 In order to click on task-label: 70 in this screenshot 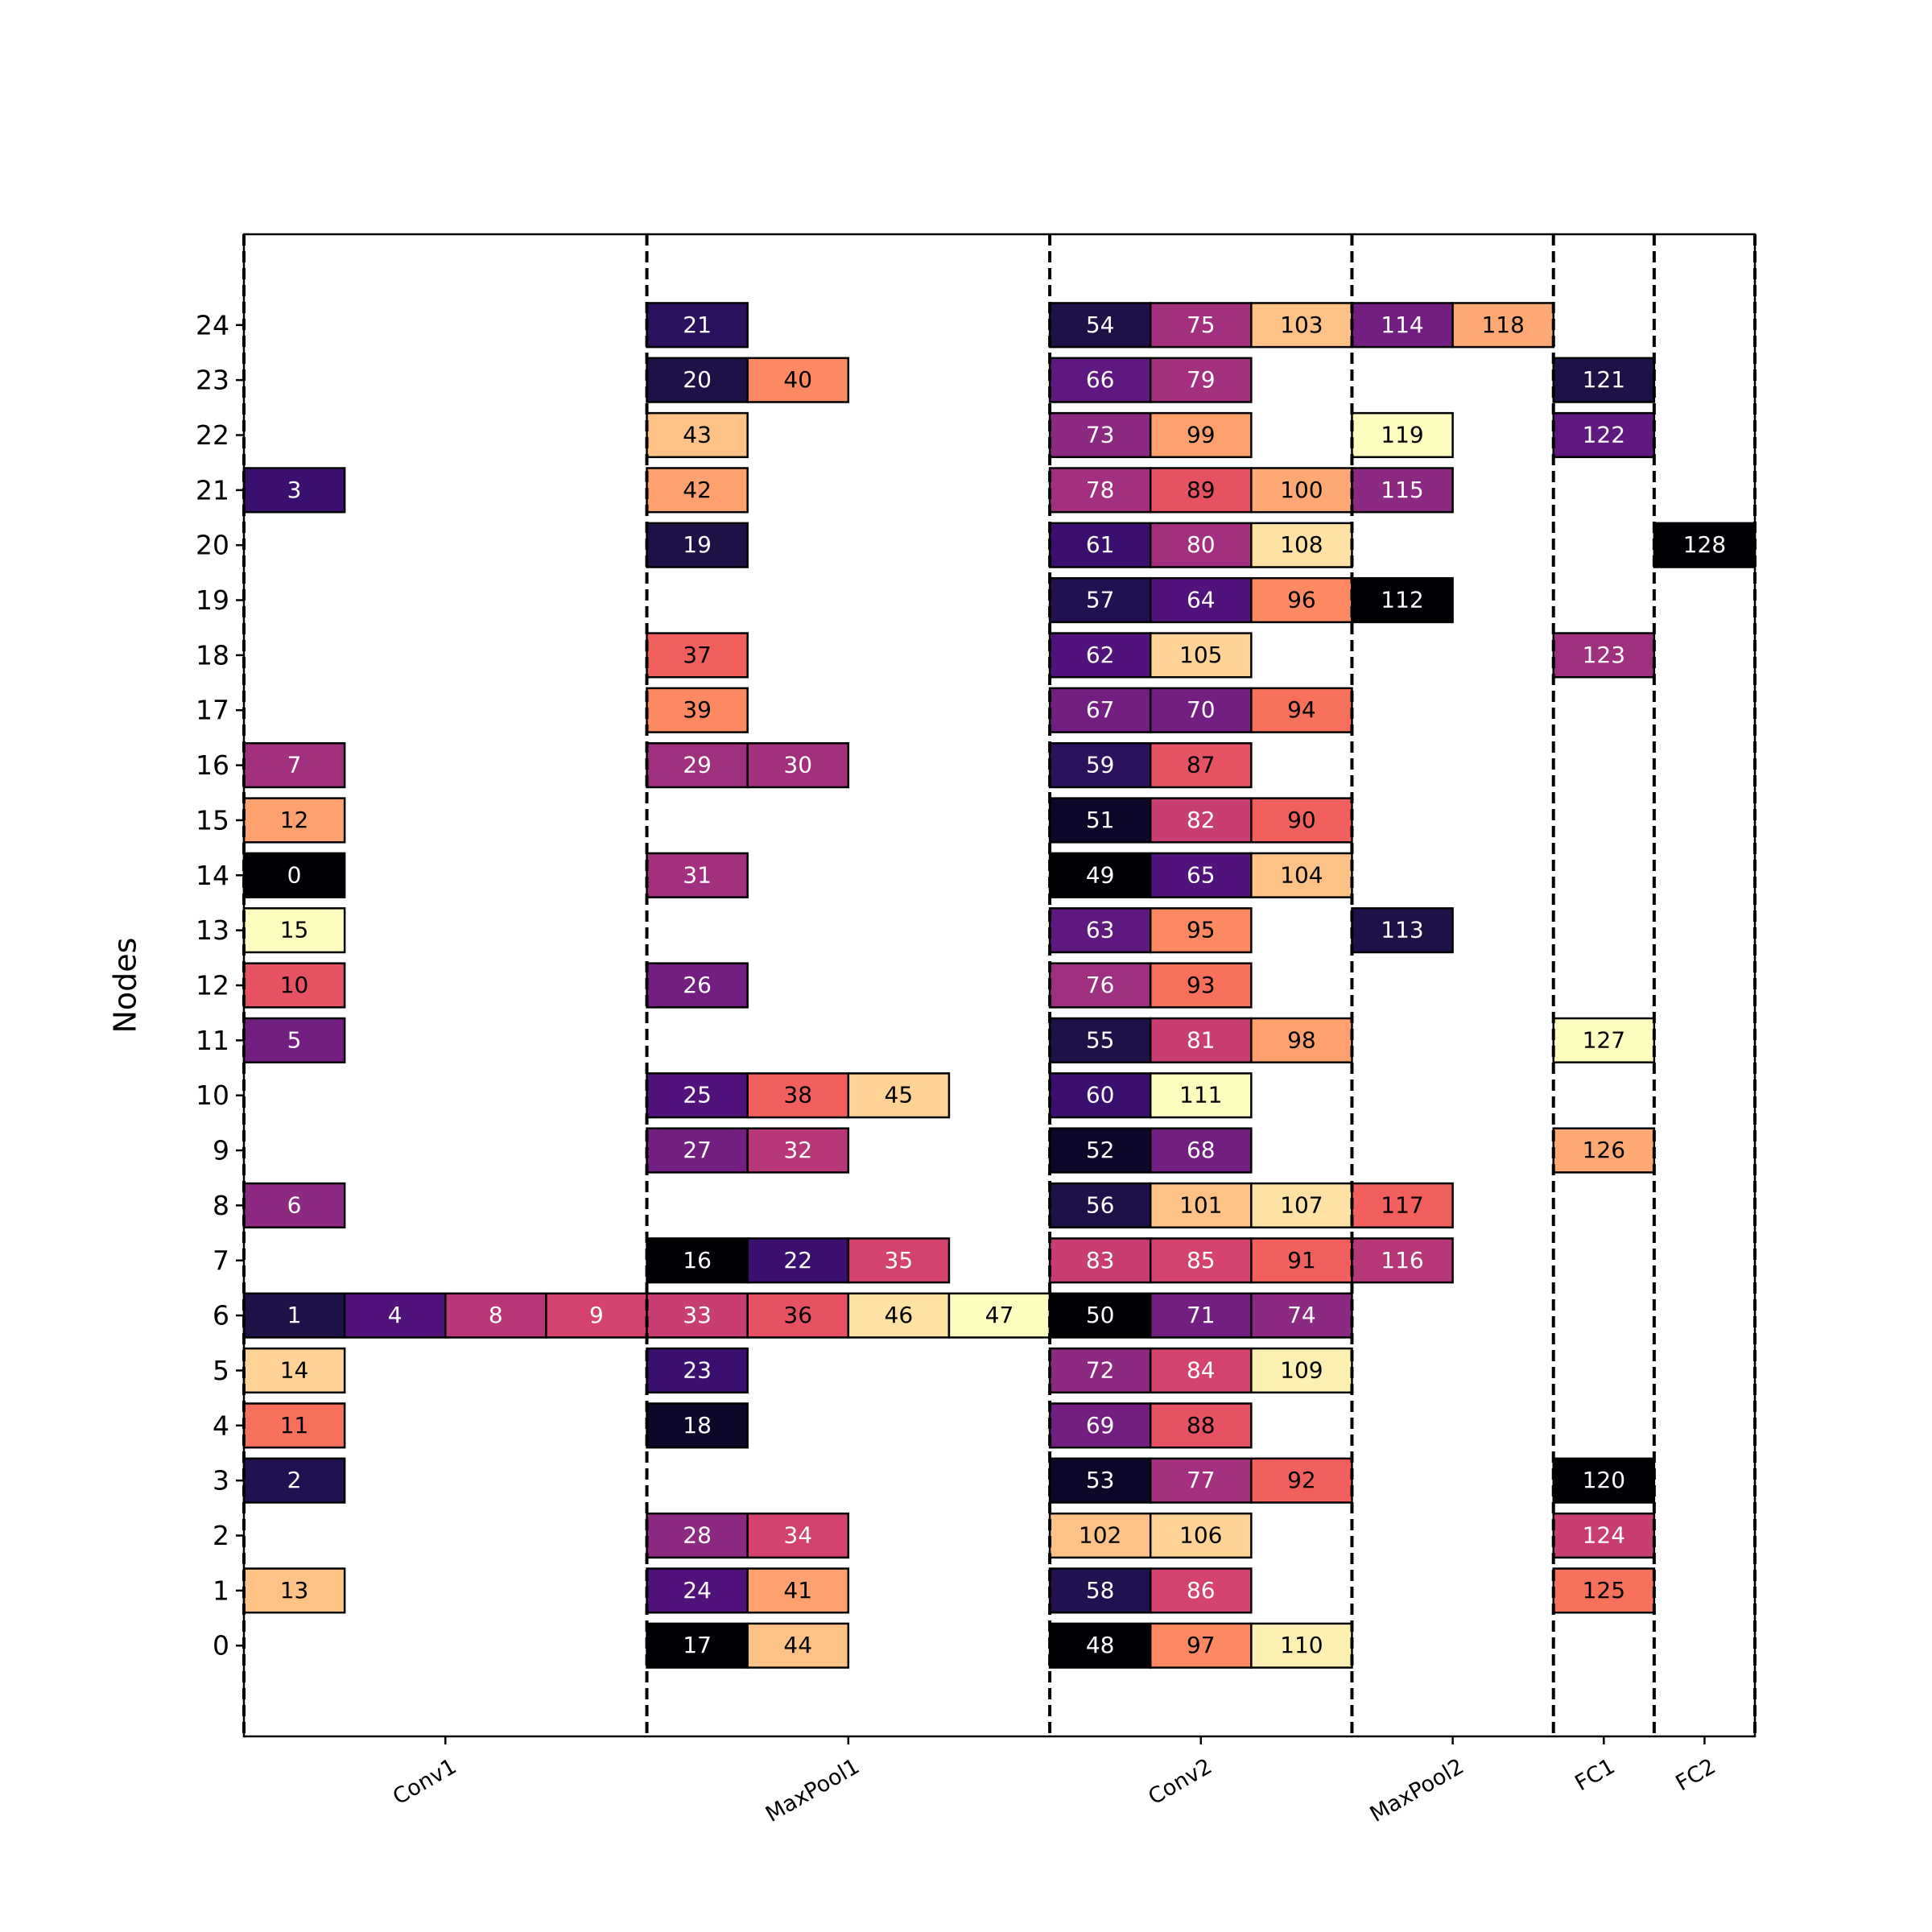, I will do `click(1201, 709)`.